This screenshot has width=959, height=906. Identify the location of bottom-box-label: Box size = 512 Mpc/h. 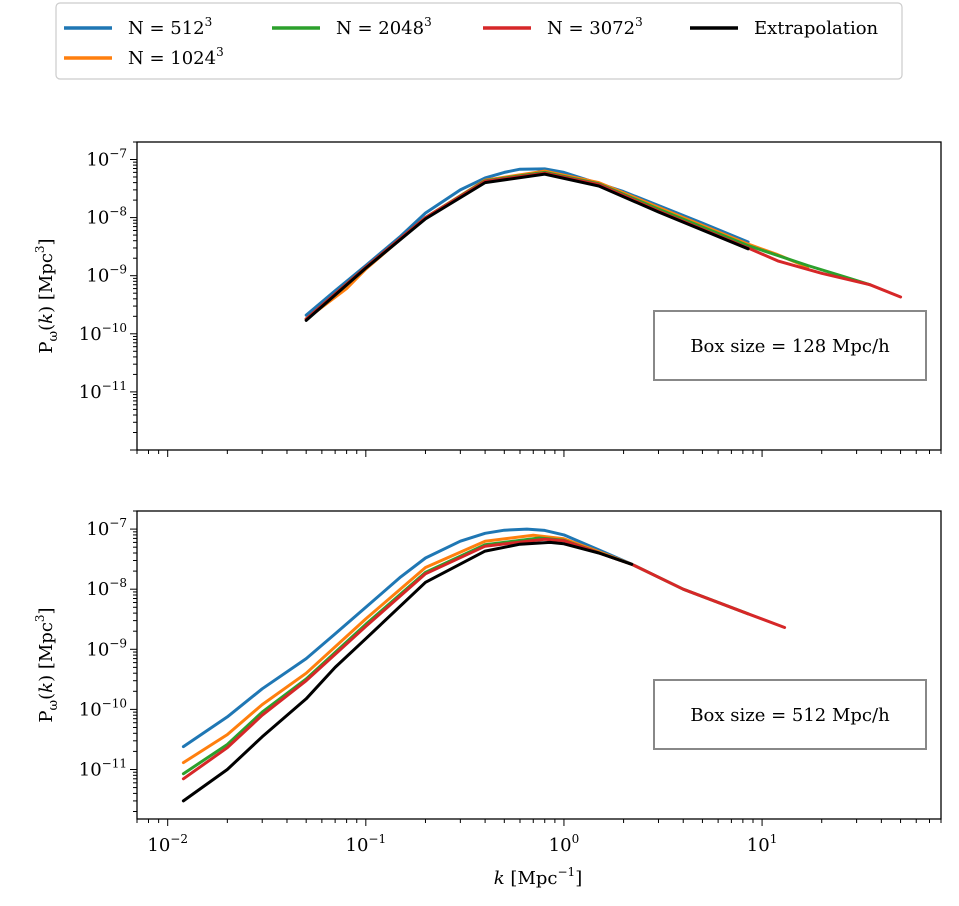
(790, 715).